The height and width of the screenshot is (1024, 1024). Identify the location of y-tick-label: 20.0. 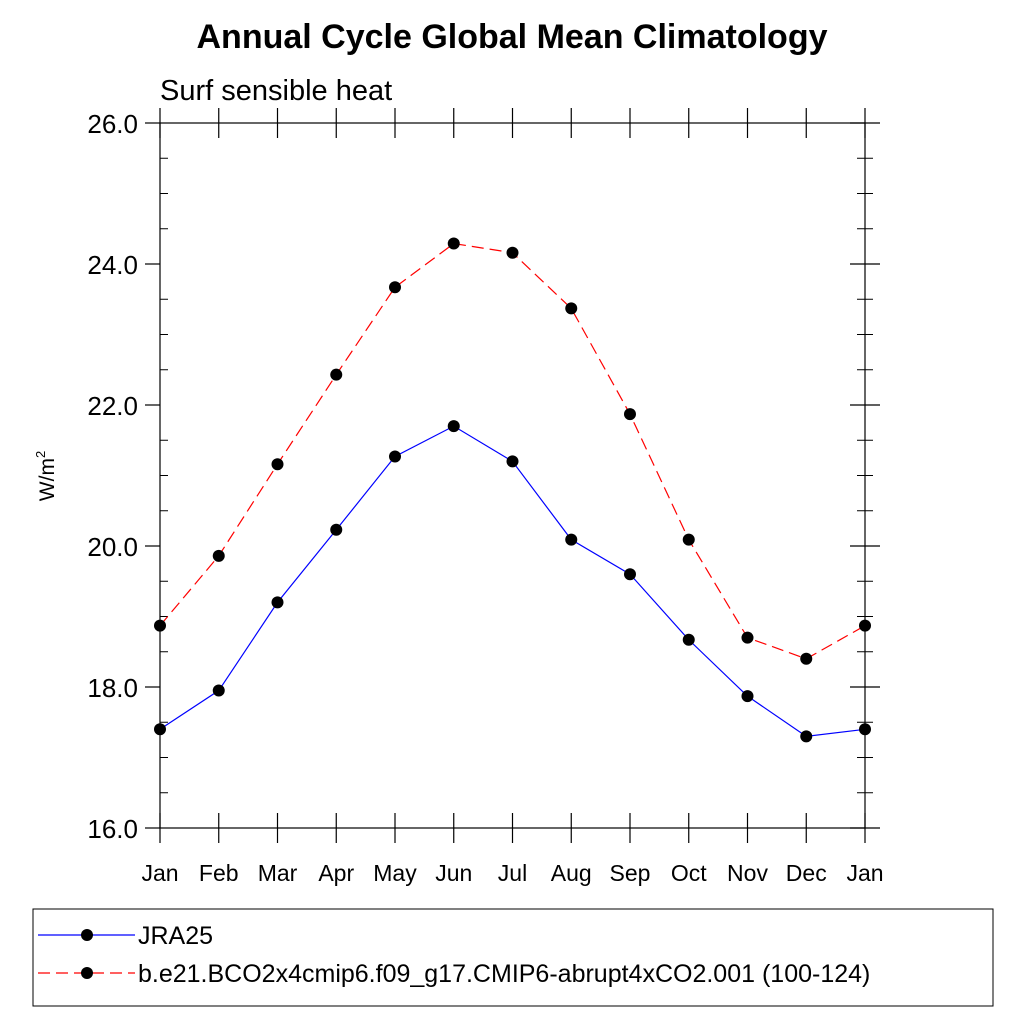
(112, 547).